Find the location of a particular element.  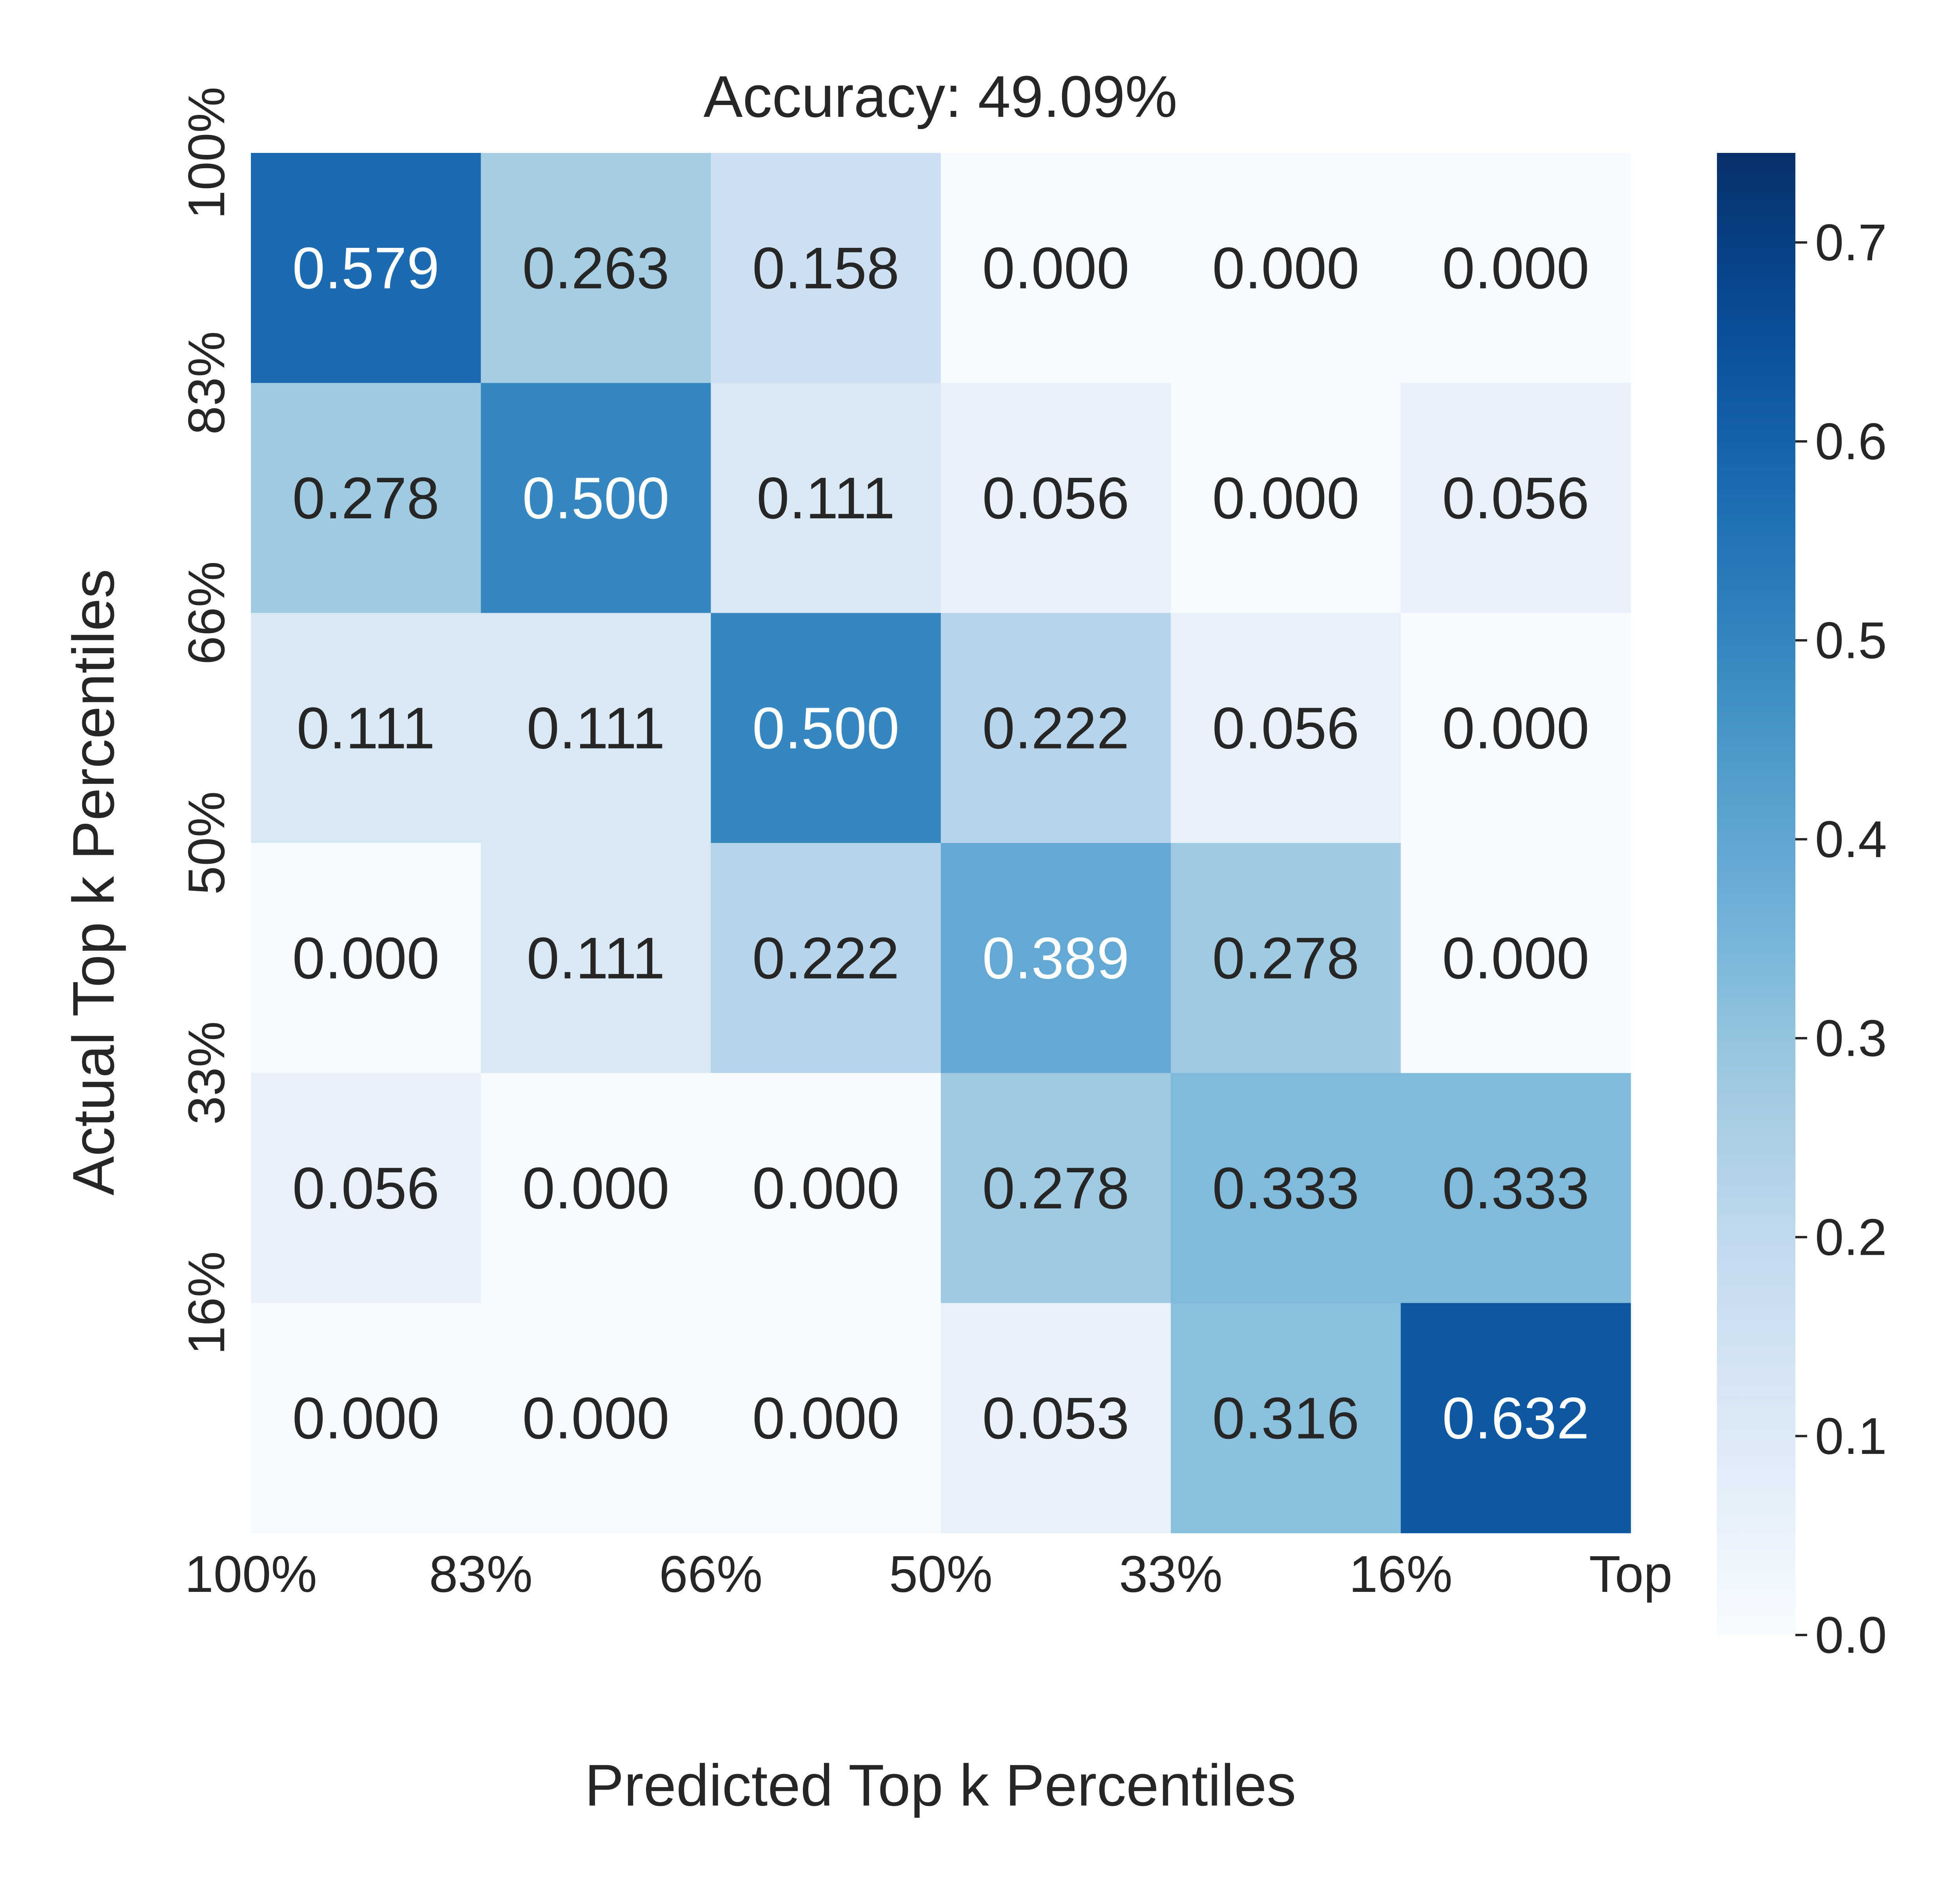

heatmap-cell-r0-c2 is located at coordinates (826, 268).